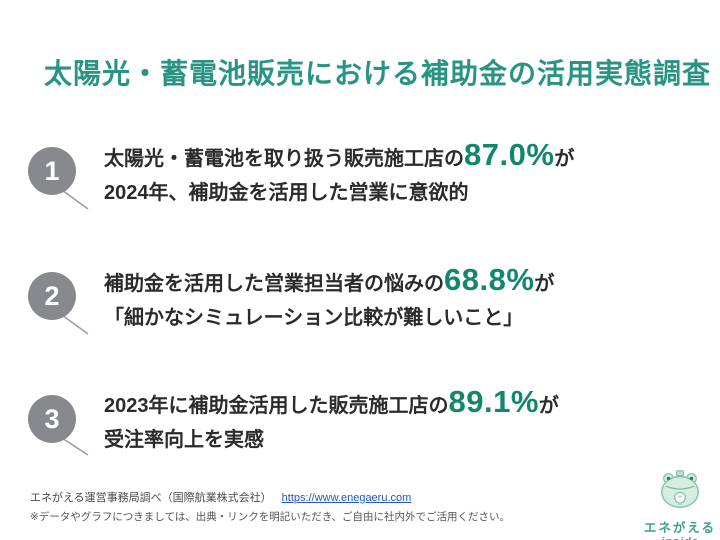 This screenshot has height=540, width=720. Describe the element at coordinates (314, 318) in the screenshot. I see `finding-subline: 「細かなシミュレーション比較が難しいこと」` at that location.